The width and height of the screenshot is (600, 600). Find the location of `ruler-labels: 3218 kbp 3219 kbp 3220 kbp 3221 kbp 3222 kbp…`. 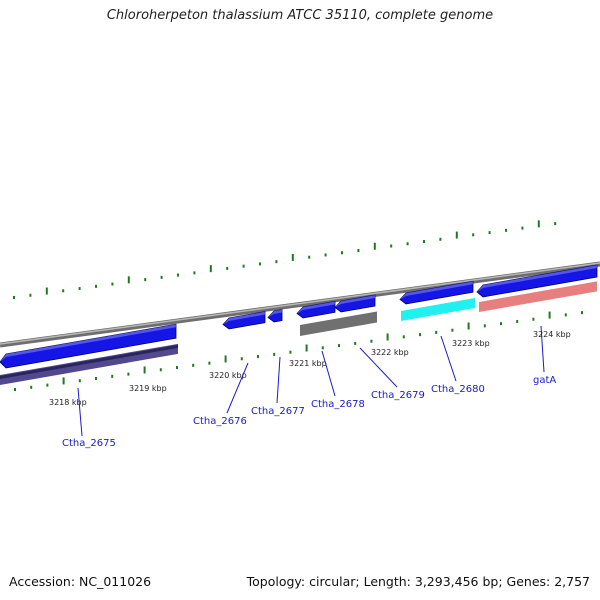

ruler-labels: 3218 kbp 3219 kbp 3220 kbp 3221 kbp 3222 kbp… is located at coordinates (310, 368).